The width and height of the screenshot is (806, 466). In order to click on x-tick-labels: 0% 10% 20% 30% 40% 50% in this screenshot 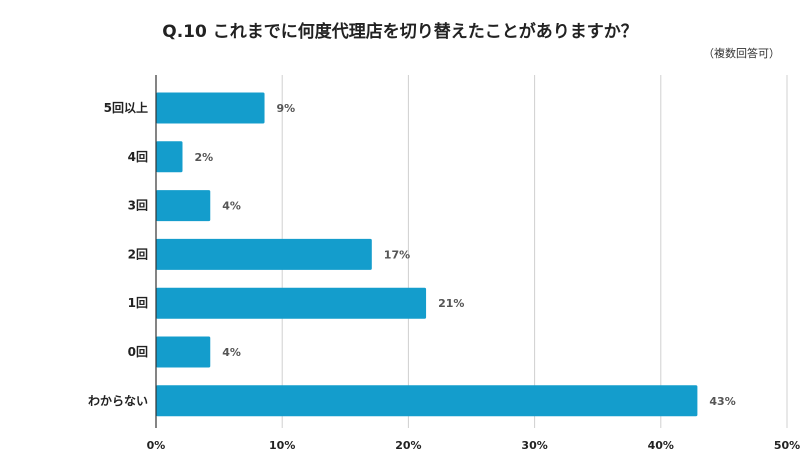, I will do `click(474, 445)`.